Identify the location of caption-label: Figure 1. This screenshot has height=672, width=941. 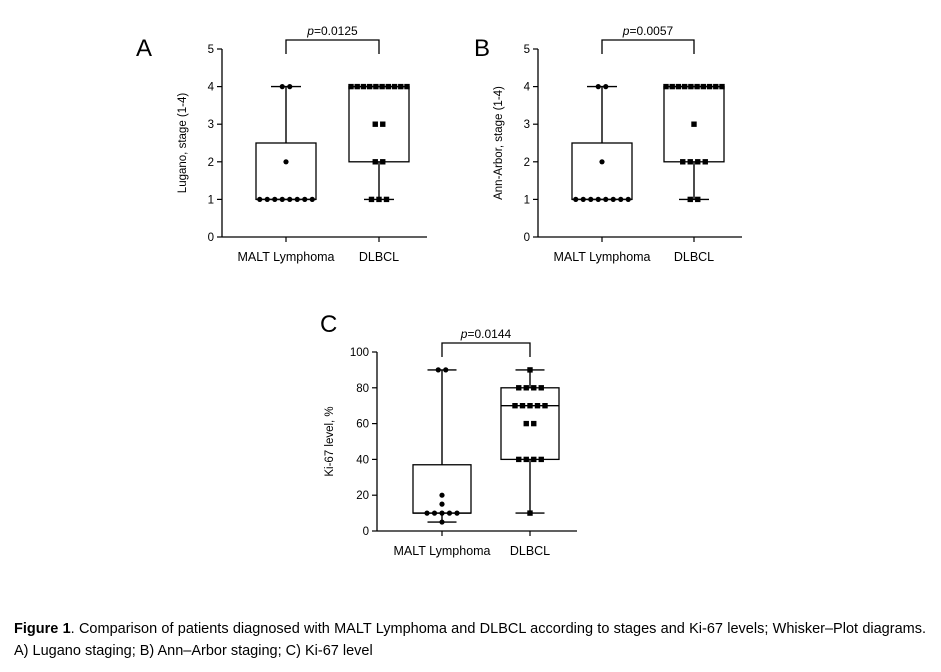
(42, 629).